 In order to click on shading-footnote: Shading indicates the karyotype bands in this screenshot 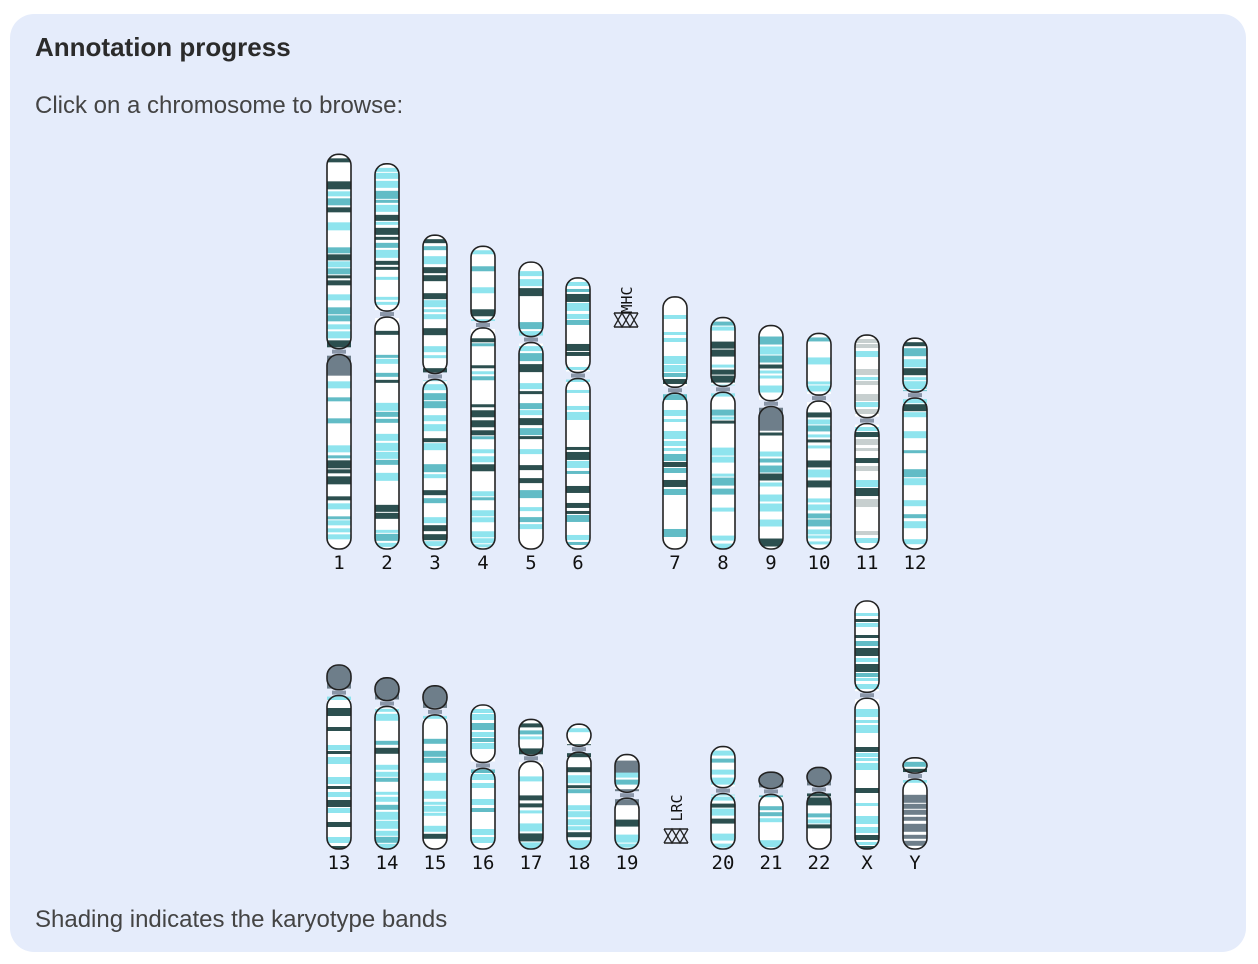, I will do `click(241, 919)`.